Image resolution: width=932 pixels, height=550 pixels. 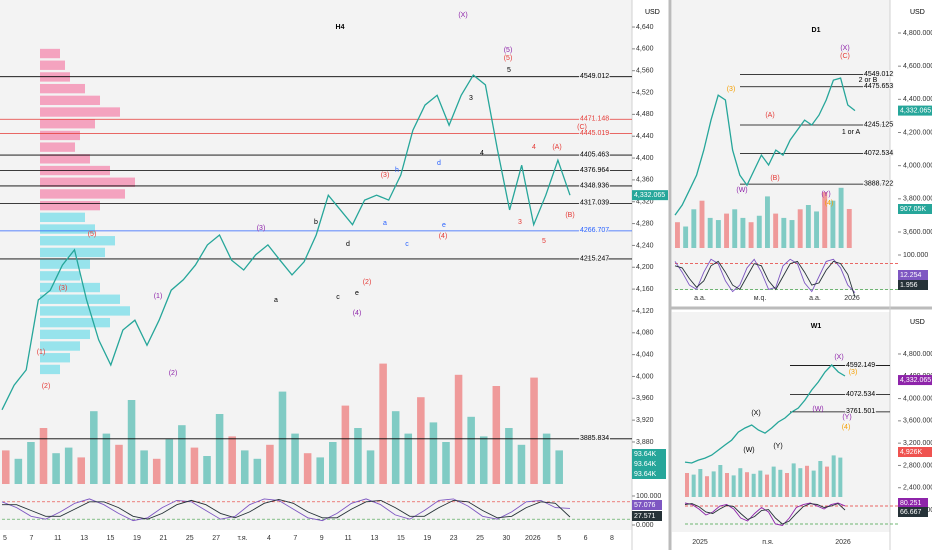 I want to click on y-tick-label: 3,880, so click(x=645, y=442).